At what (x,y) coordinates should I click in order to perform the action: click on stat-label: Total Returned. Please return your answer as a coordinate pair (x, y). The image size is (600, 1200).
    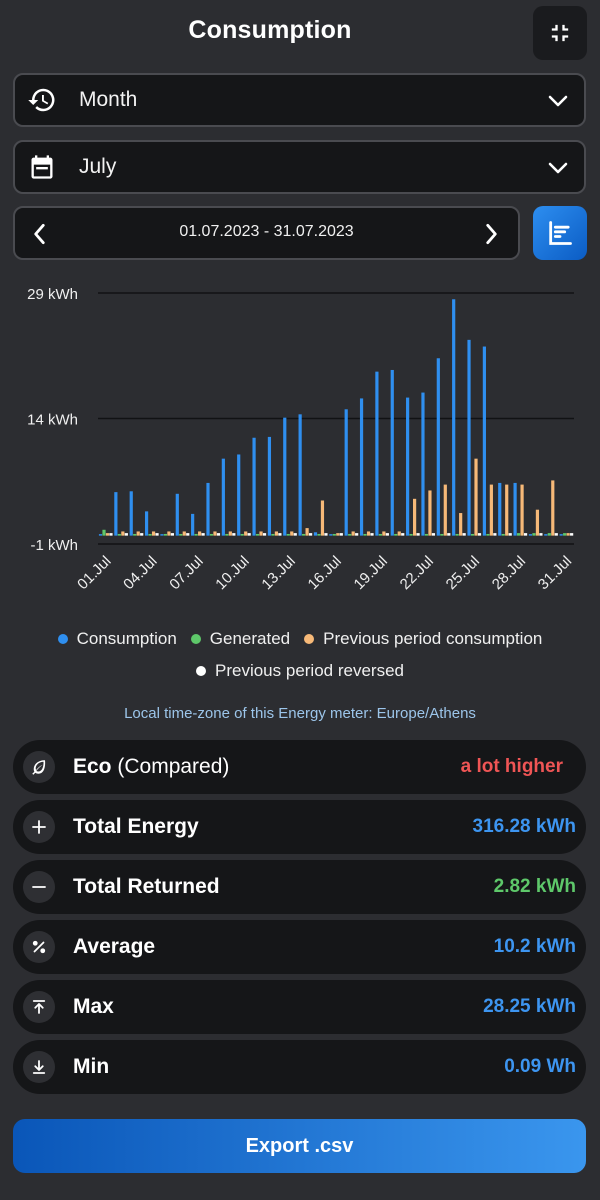
    Looking at the image, I should click on (146, 886).